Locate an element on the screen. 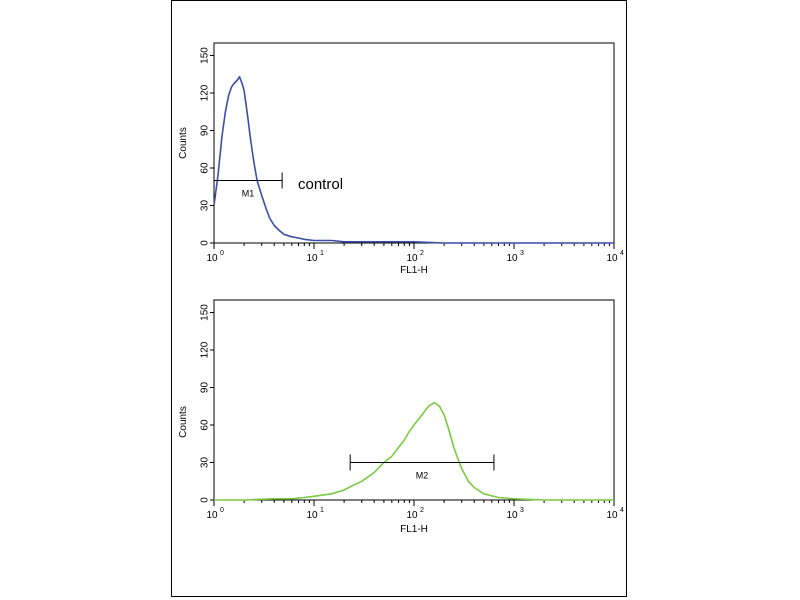 Image resolution: width=800 pixels, height=600 pixels. marker-gate-label: M2 is located at coordinates (422, 476).